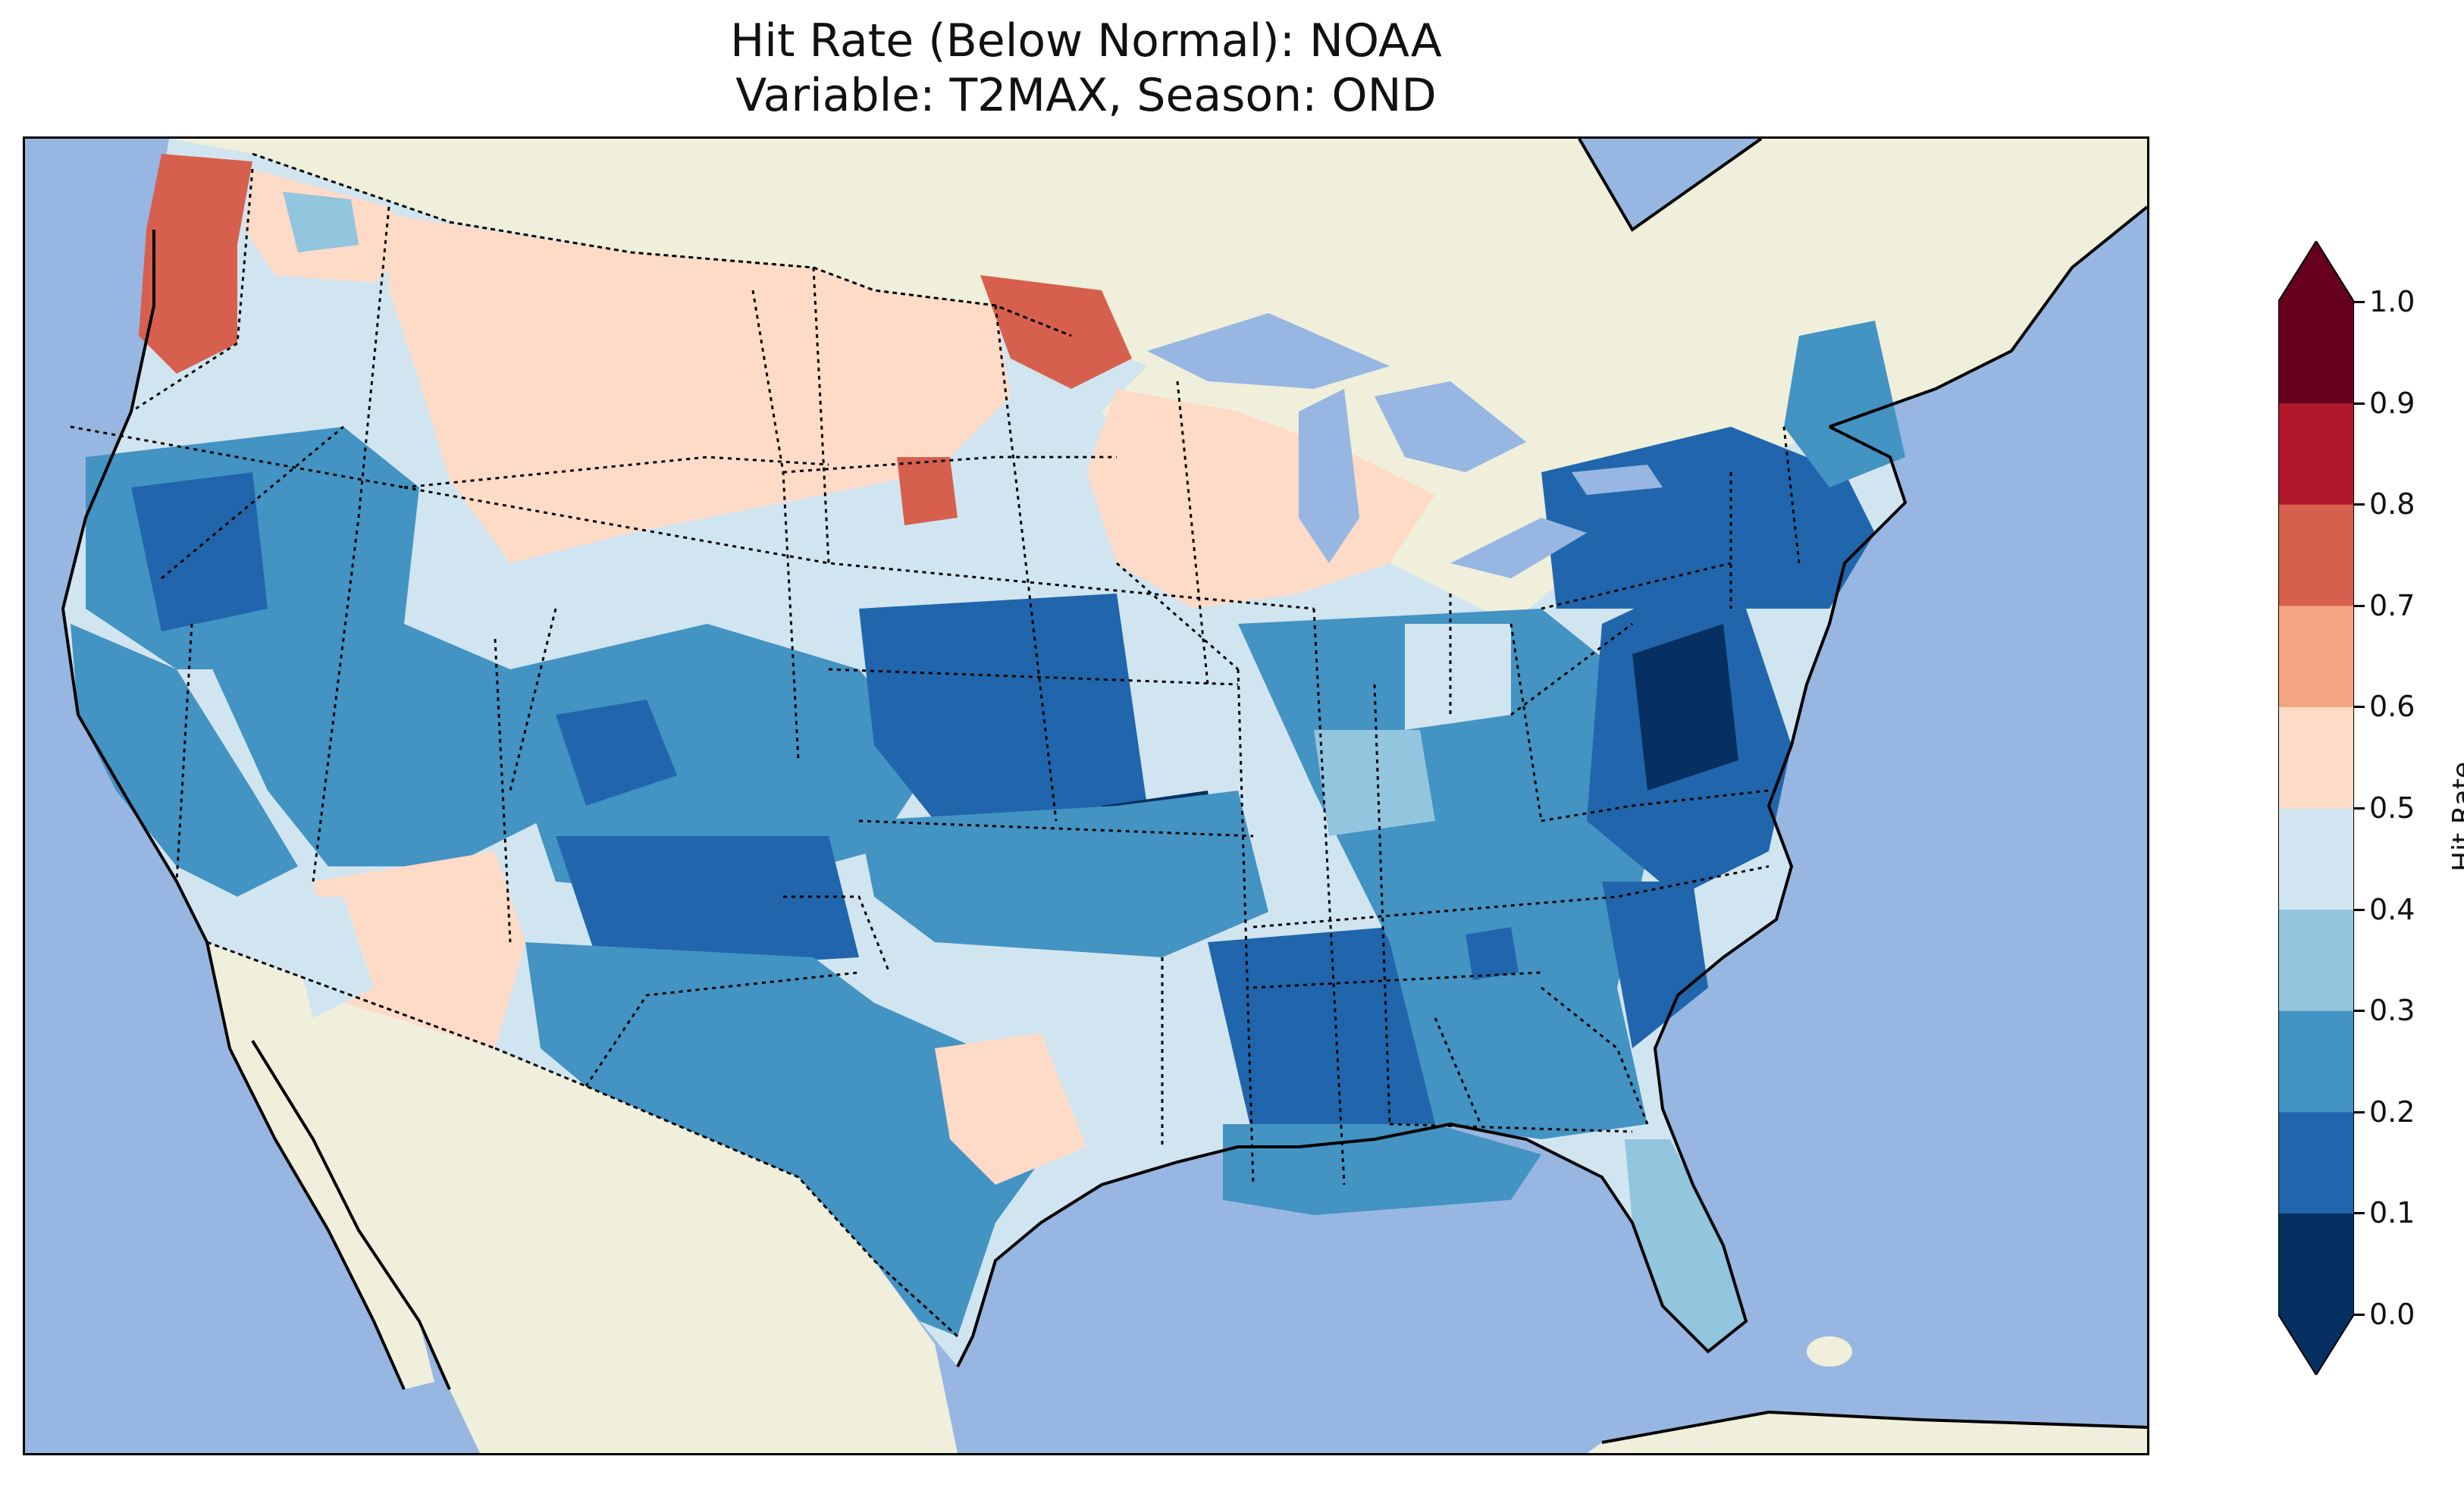 This screenshot has width=2464, height=1494. Describe the element at coordinates (2316, 271) in the screenshot. I see `colorbar-extend-max` at that location.